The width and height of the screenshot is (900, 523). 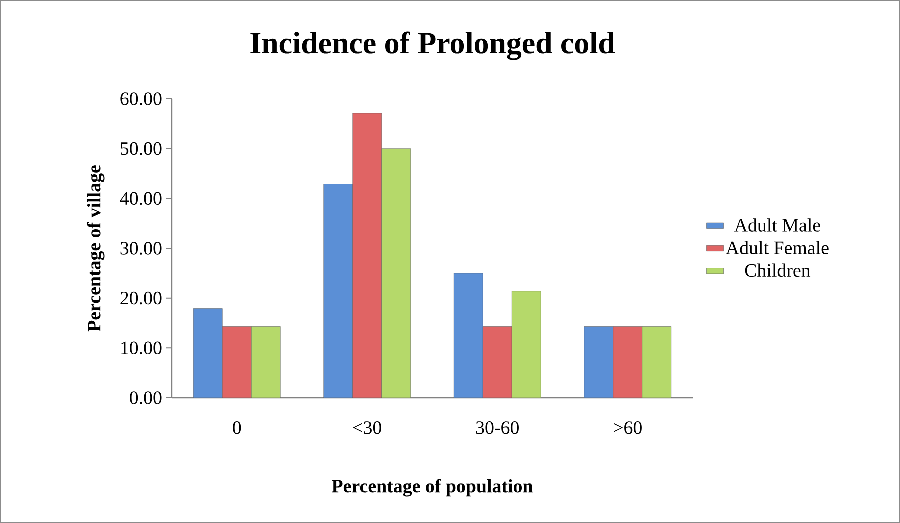 What do you see at coordinates (497, 428) in the screenshot?
I see `x-tick-label: 30-60` at bounding box center [497, 428].